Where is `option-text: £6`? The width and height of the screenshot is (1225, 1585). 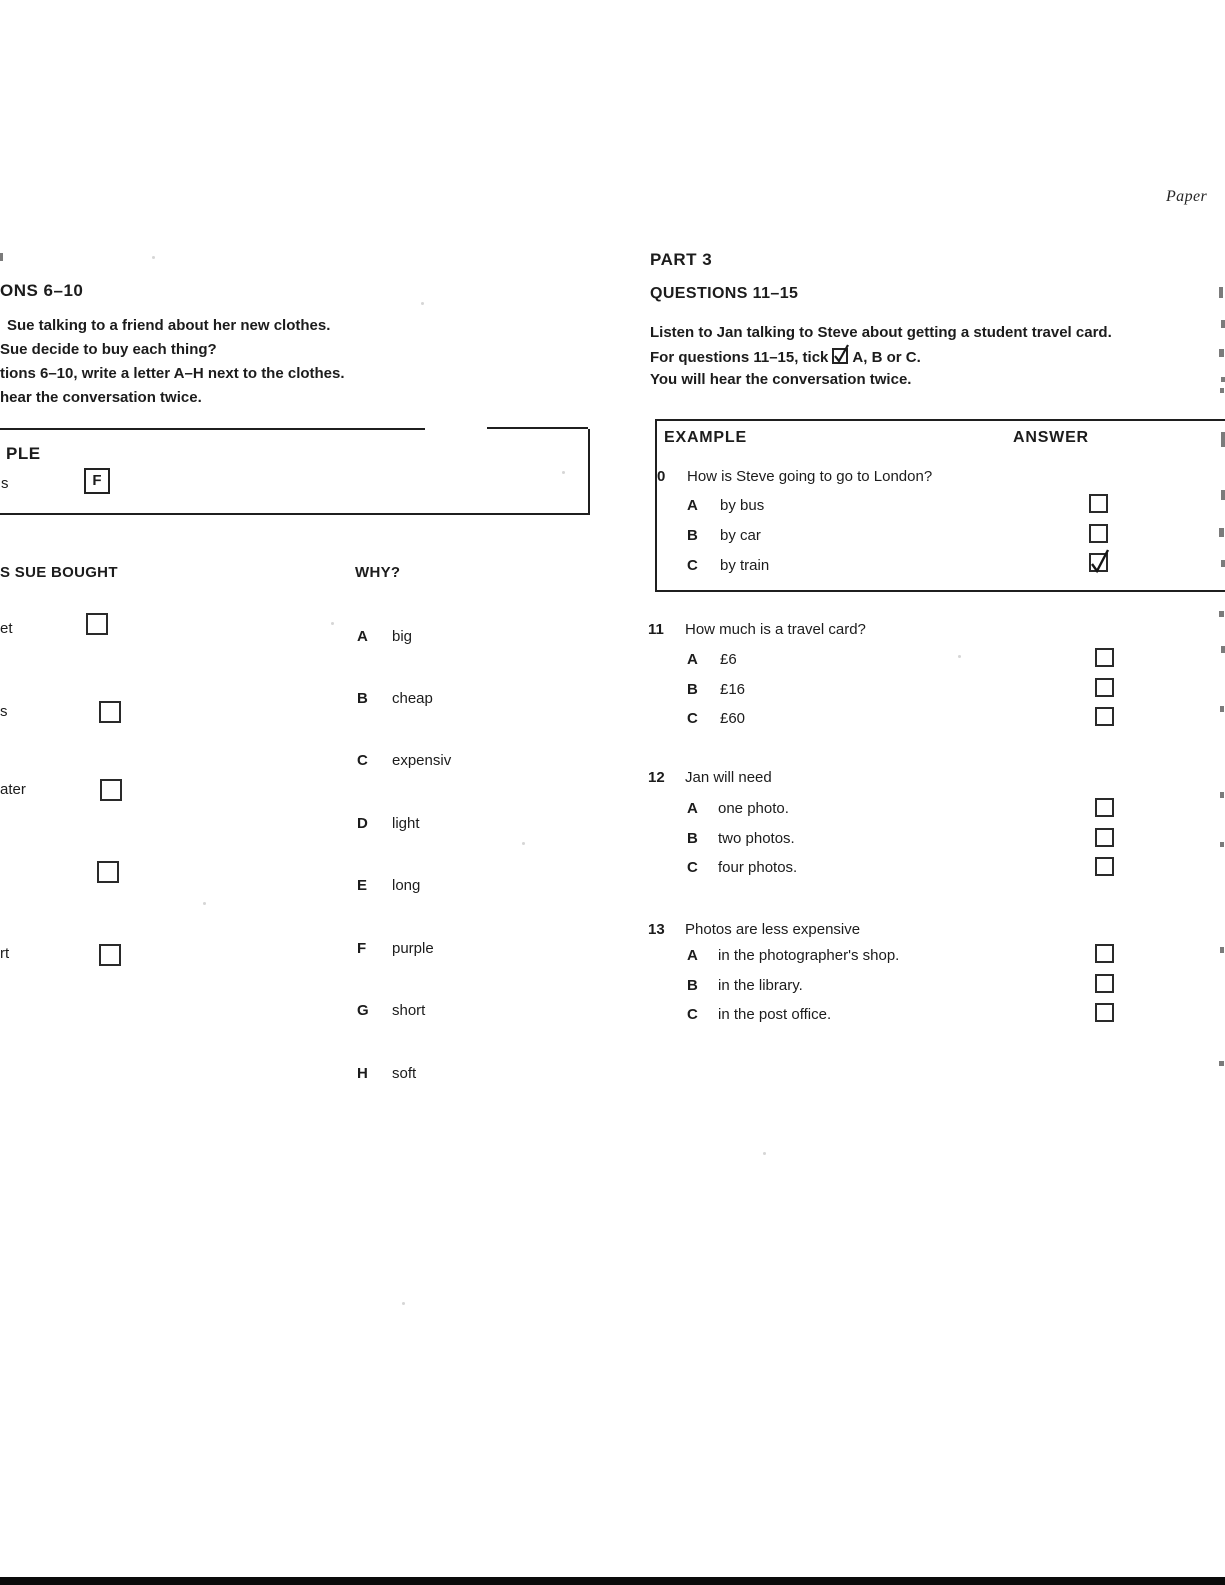 option-text: £6 is located at coordinates (728, 659).